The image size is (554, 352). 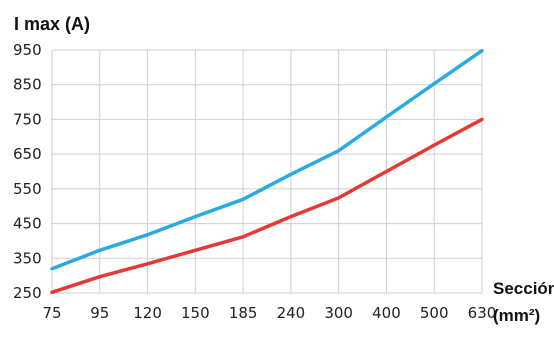 What do you see at coordinates (516, 315) in the screenshot?
I see `x-axis-title-line2: (mm²)` at bounding box center [516, 315].